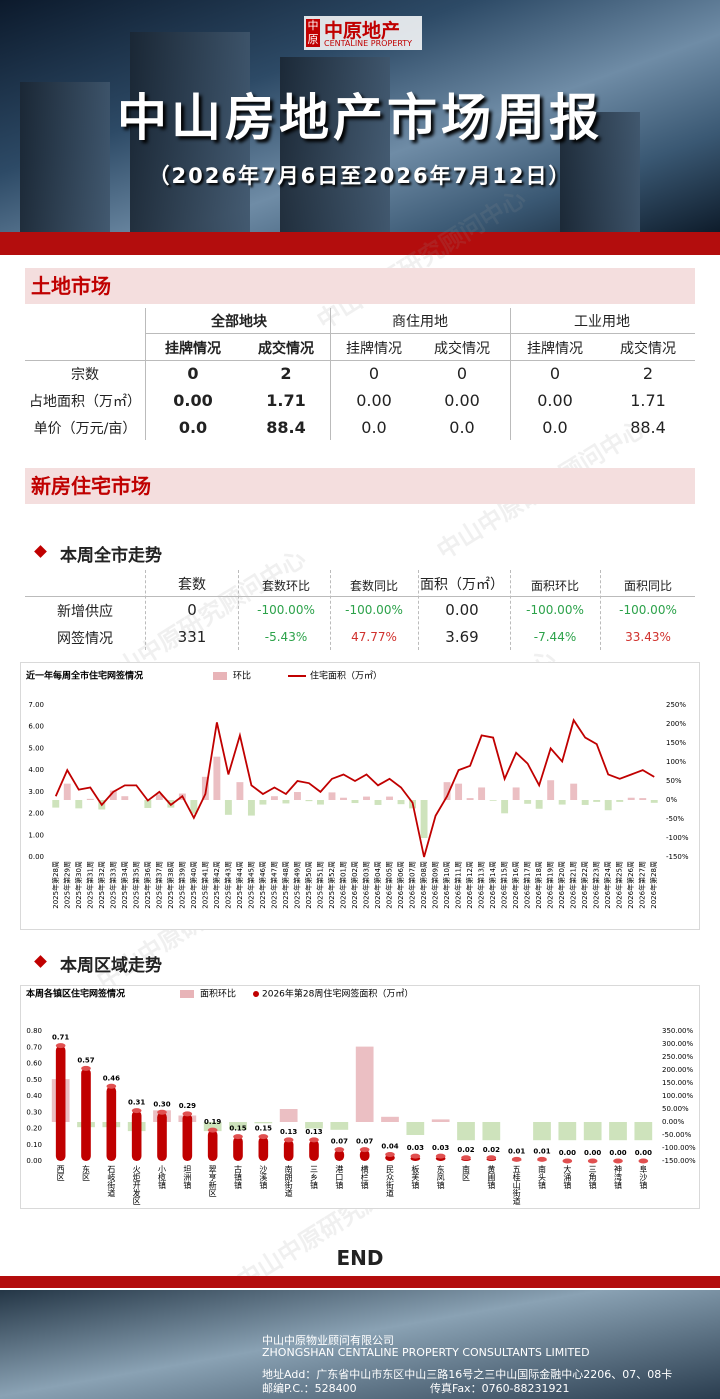 The image size is (720, 1399). Describe the element at coordinates (412, 885) in the screenshot. I see `x-tick-label: 2026年第07周` at that location.